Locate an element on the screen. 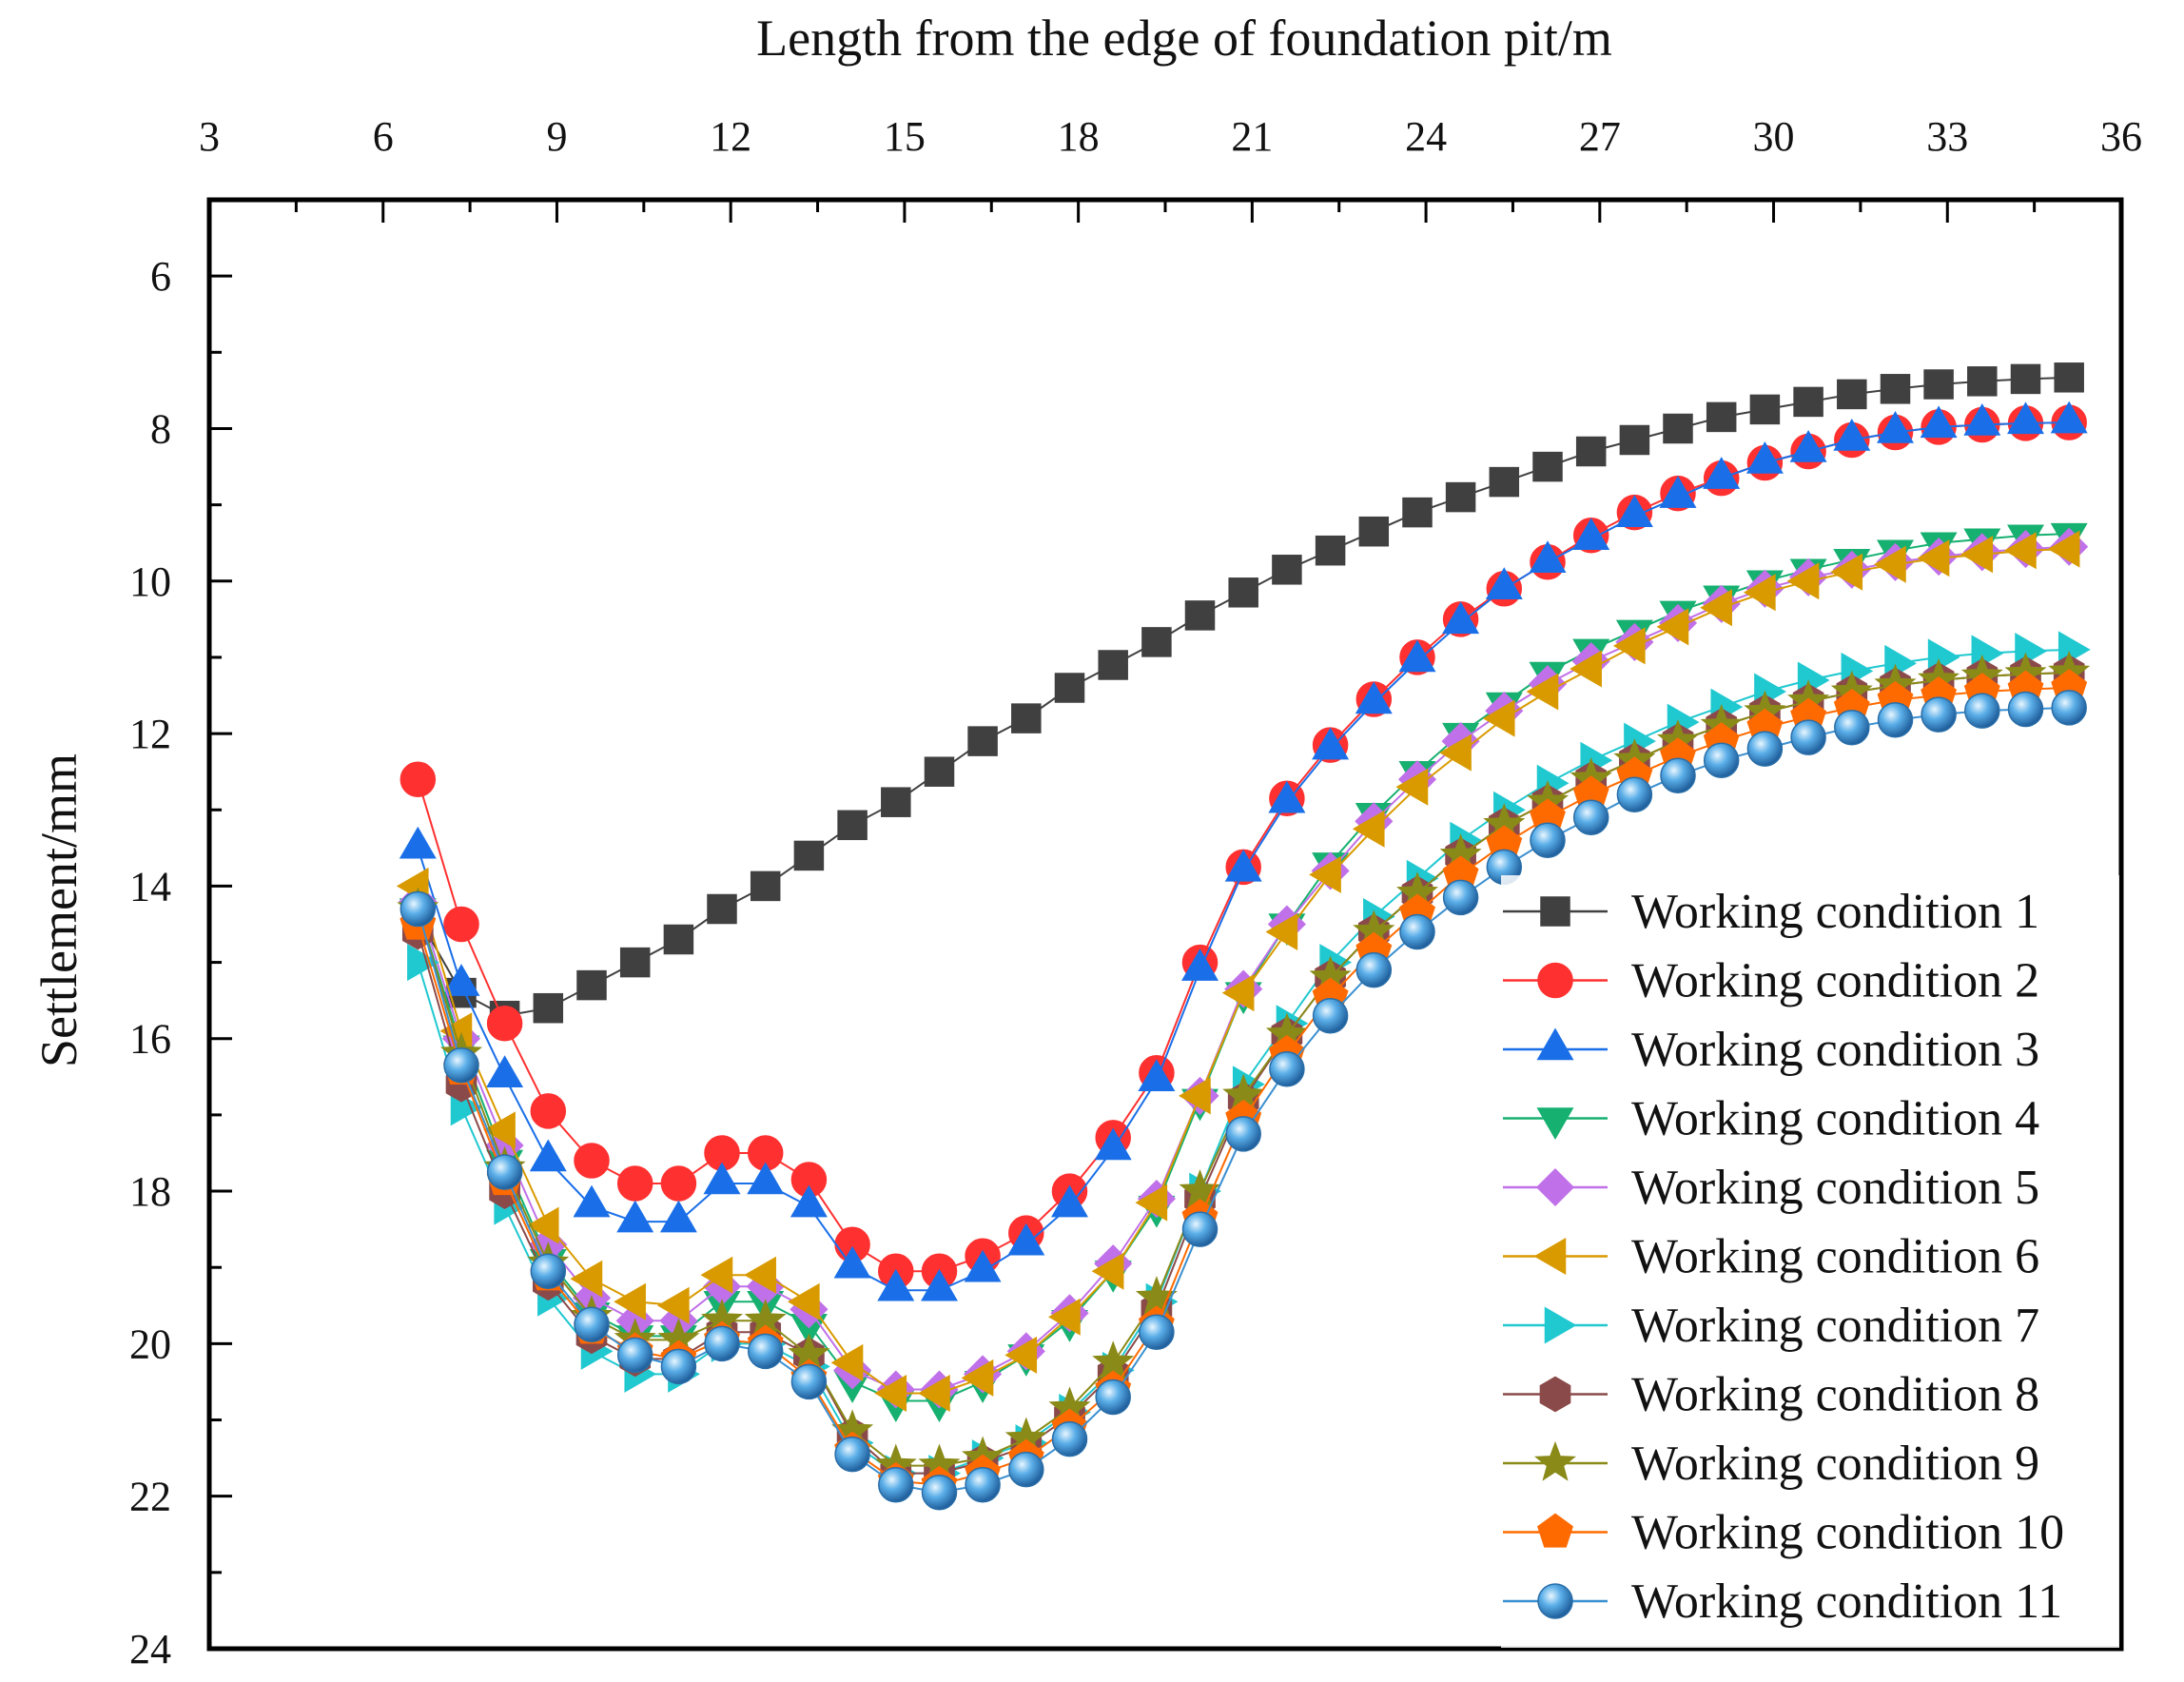 This screenshot has height=1682, width=2184. legend-item: Working condition 2 is located at coordinates (1771, 981).